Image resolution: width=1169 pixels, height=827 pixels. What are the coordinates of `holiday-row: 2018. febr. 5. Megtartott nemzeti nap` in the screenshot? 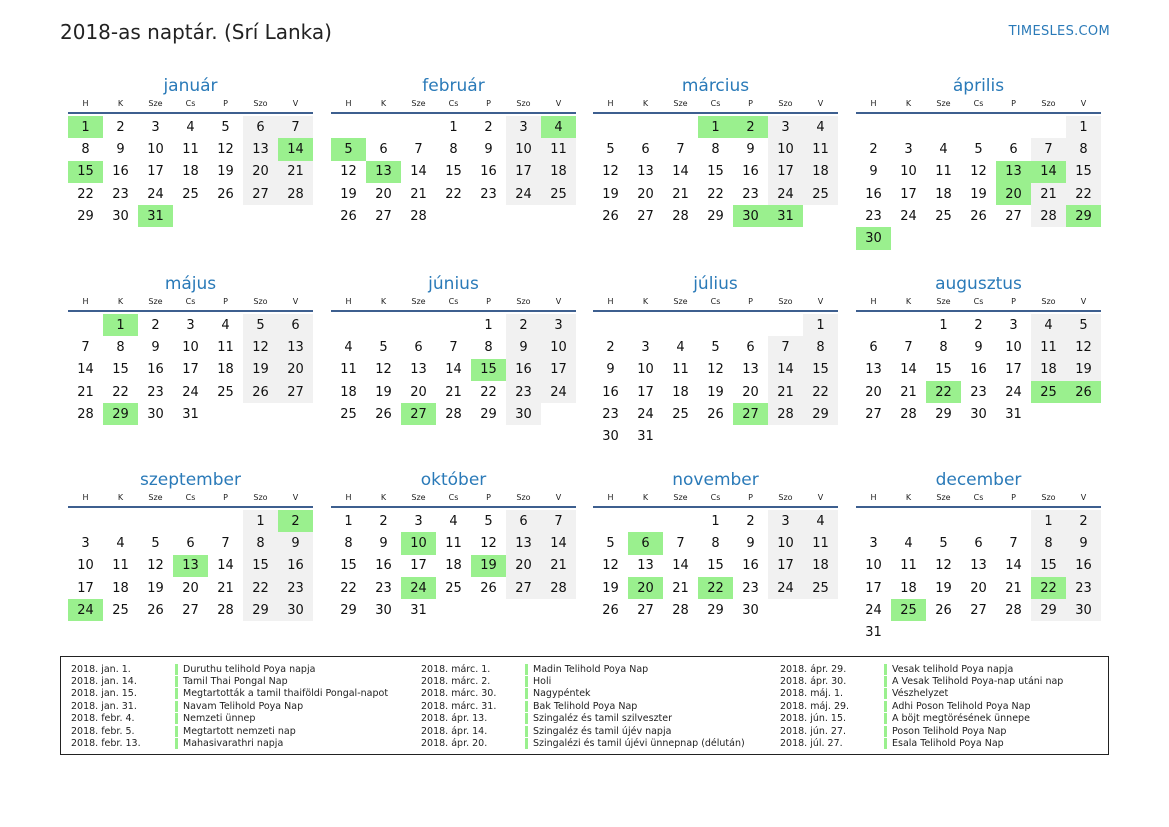 It's located at (224, 731).